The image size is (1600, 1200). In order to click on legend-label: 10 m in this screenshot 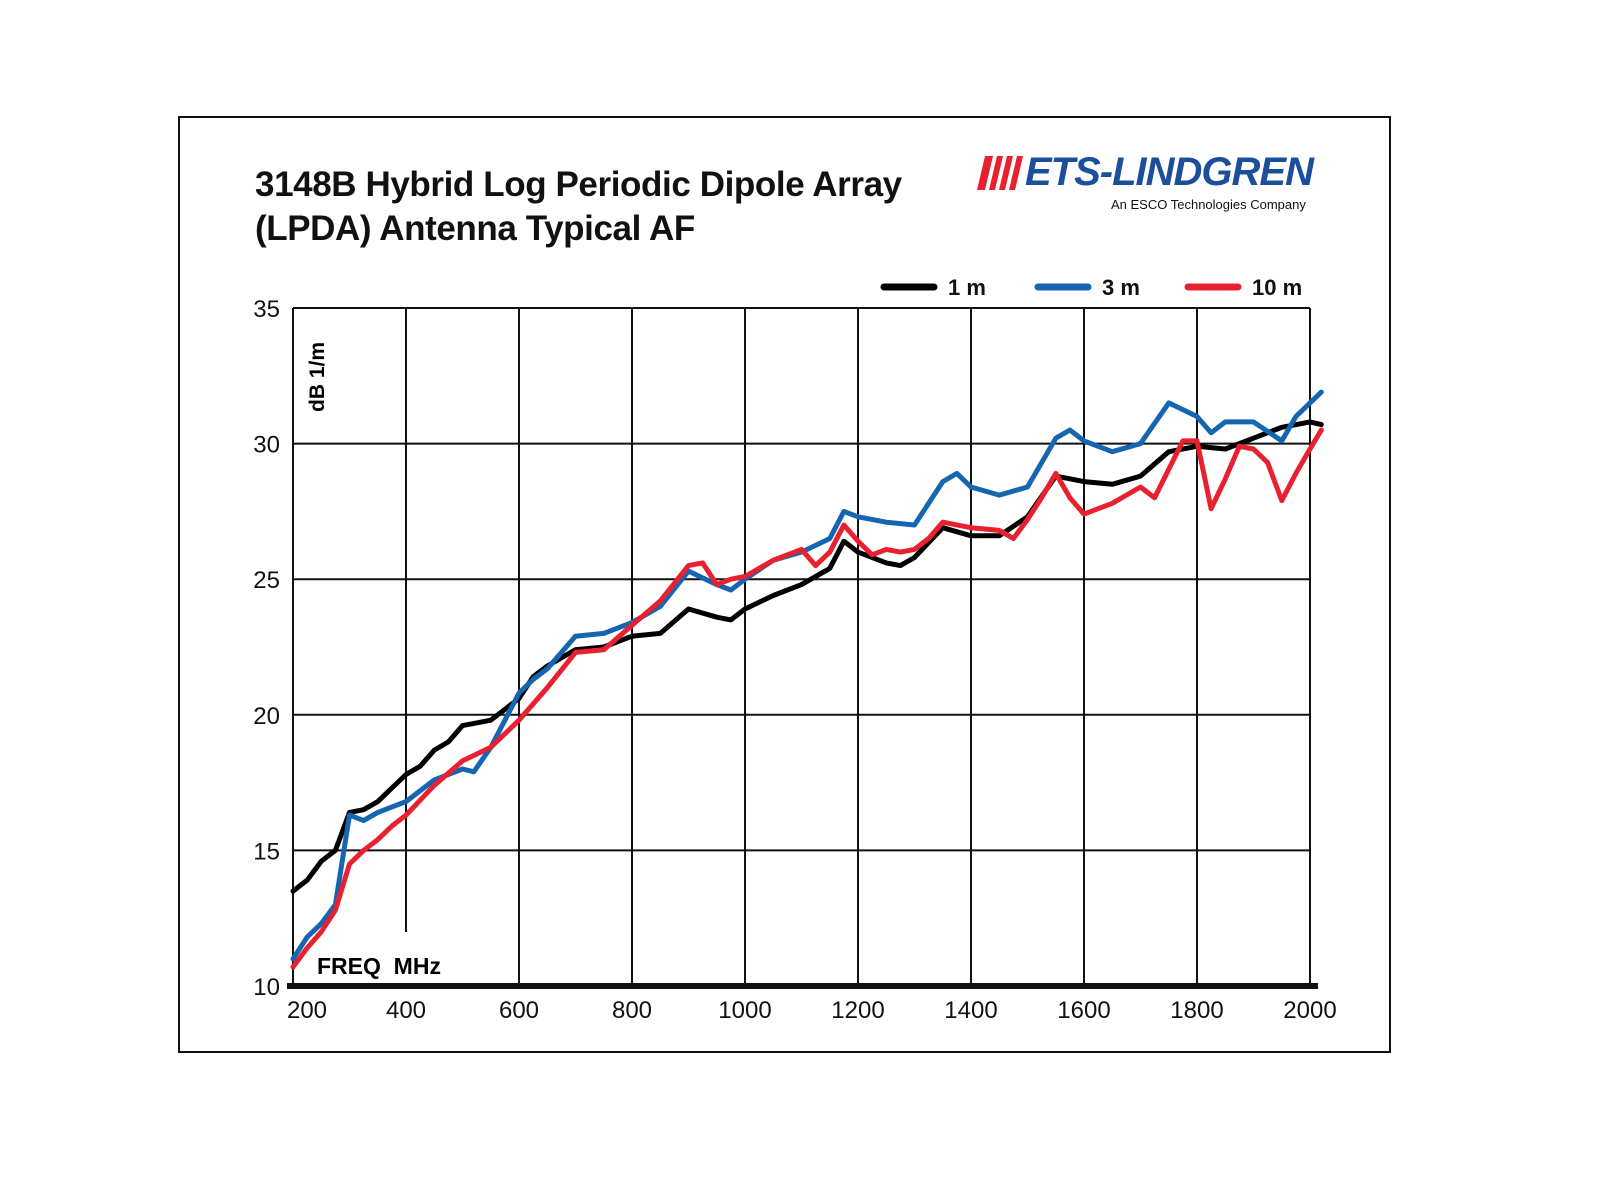, I will do `click(1277, 287)`.